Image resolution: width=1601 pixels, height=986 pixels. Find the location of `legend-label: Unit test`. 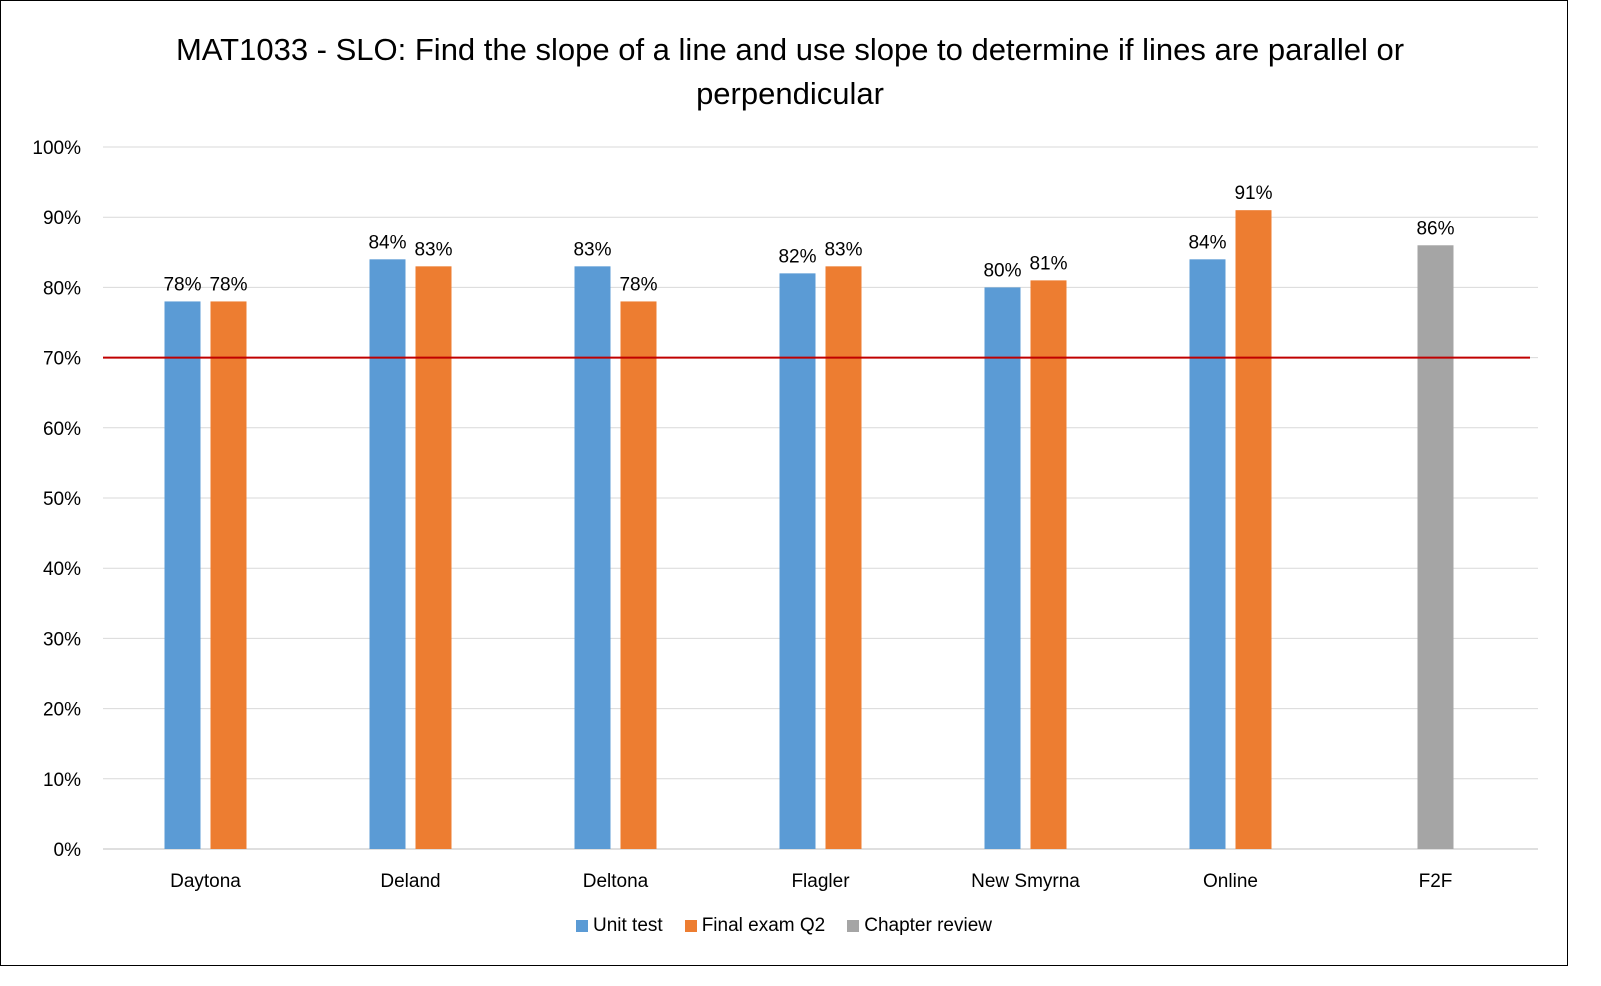

legend-label: Unit test is located at coordinates (627, 925).